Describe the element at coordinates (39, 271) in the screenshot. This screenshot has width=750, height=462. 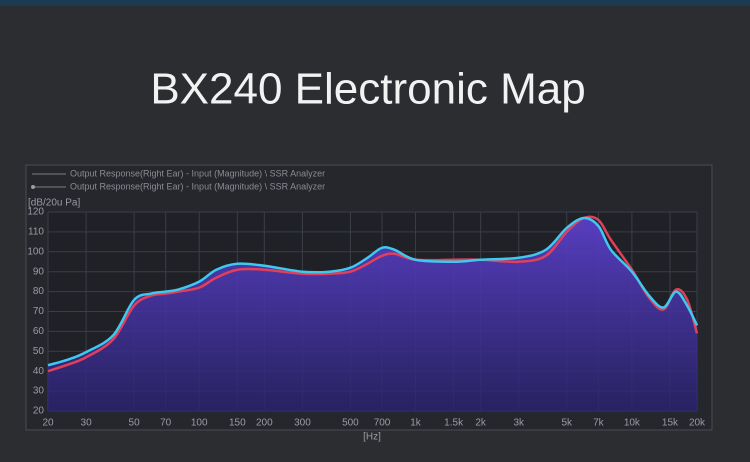
I see `y-tick-label: 90` at that location.